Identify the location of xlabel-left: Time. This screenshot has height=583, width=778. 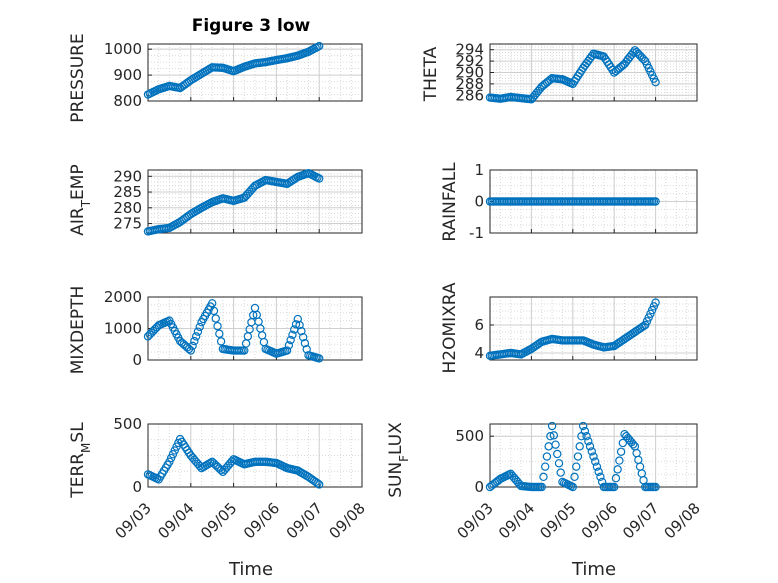
(250, 569).